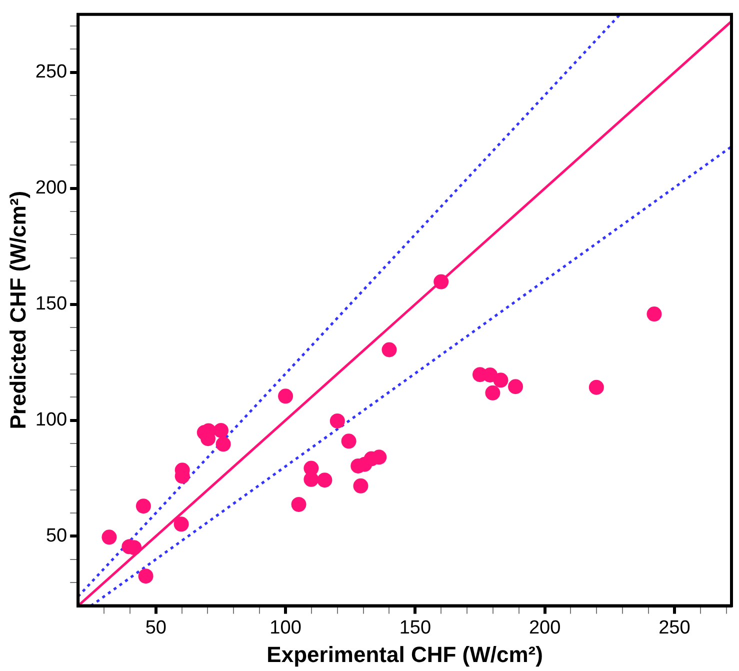 The height and width of the screenshot is (671, 739). I want to click on y-tick-label: 50, so click(57, 535).